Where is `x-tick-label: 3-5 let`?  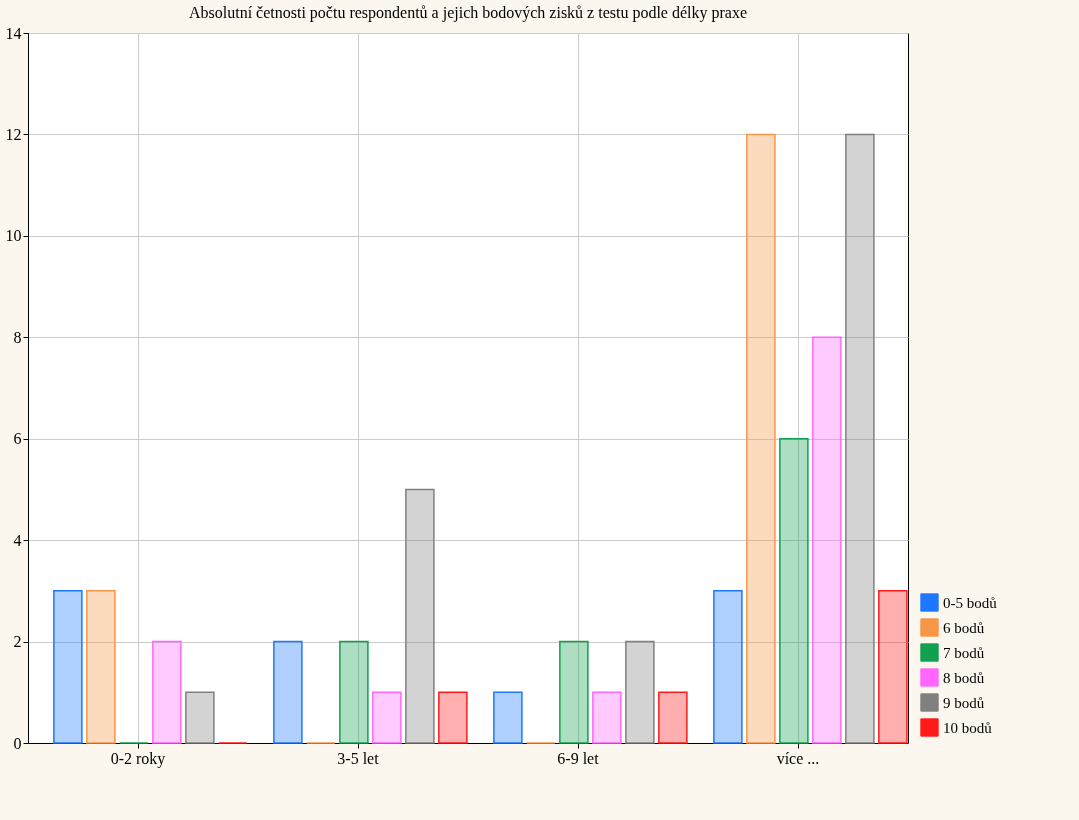
x-tick-label: 3-5 let is located at coordinates (358, 758).